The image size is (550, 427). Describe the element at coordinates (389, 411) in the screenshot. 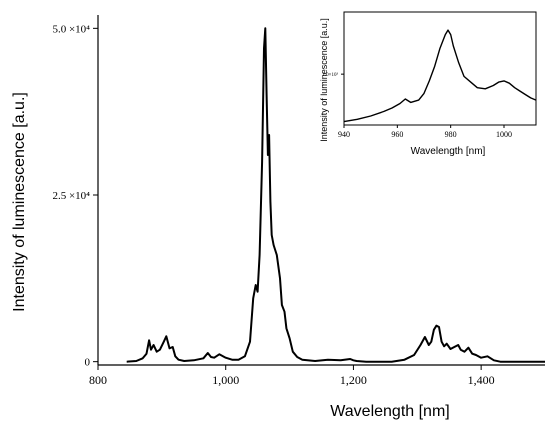

I see `main-x-axis-label: Wavelength [nm]` at that location.